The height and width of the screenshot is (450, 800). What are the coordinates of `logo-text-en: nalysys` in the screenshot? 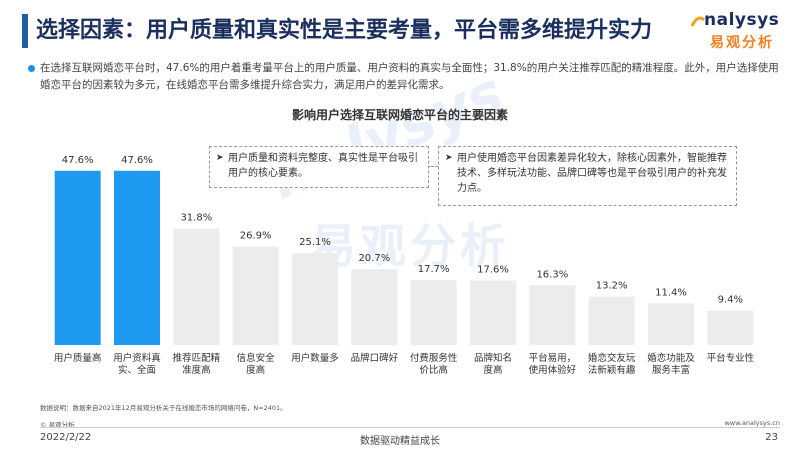 It's located at (742, 20).